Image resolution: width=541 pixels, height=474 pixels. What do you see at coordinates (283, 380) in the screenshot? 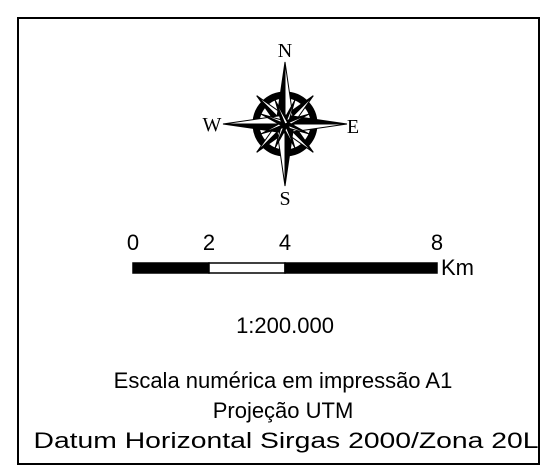
I see `note: Escala numérica em impressão A1` at bounding box center [283, 380].